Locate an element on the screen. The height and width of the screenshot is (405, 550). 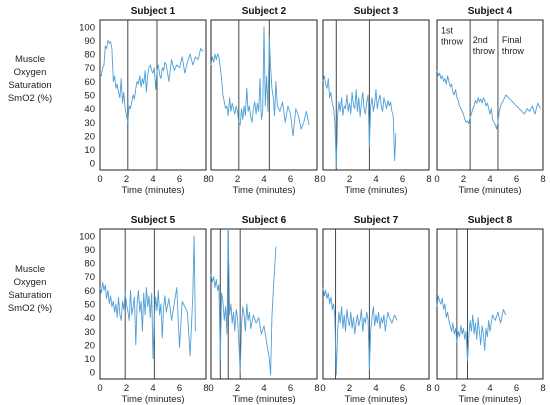
y-tick-label: 100 is located at coordinates (87, 236).